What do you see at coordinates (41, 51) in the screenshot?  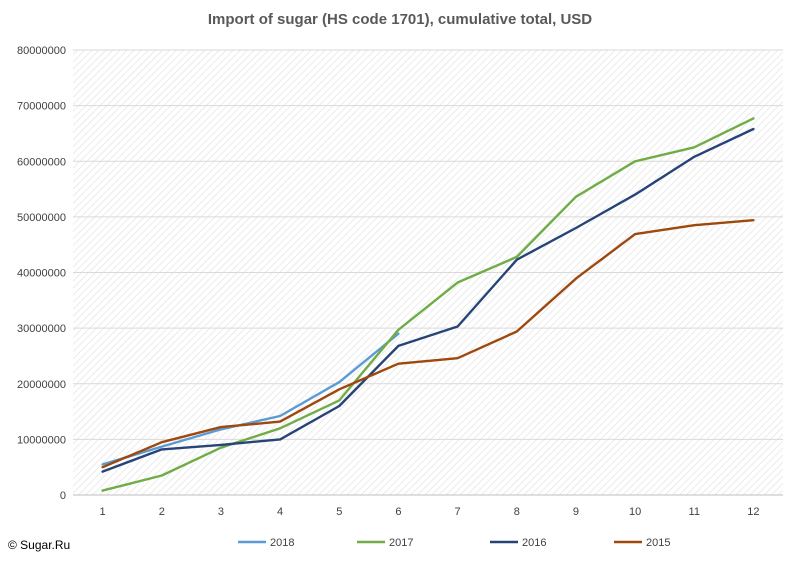 I see `y-tick-label: 80000000` at bounding box center [41, 51].